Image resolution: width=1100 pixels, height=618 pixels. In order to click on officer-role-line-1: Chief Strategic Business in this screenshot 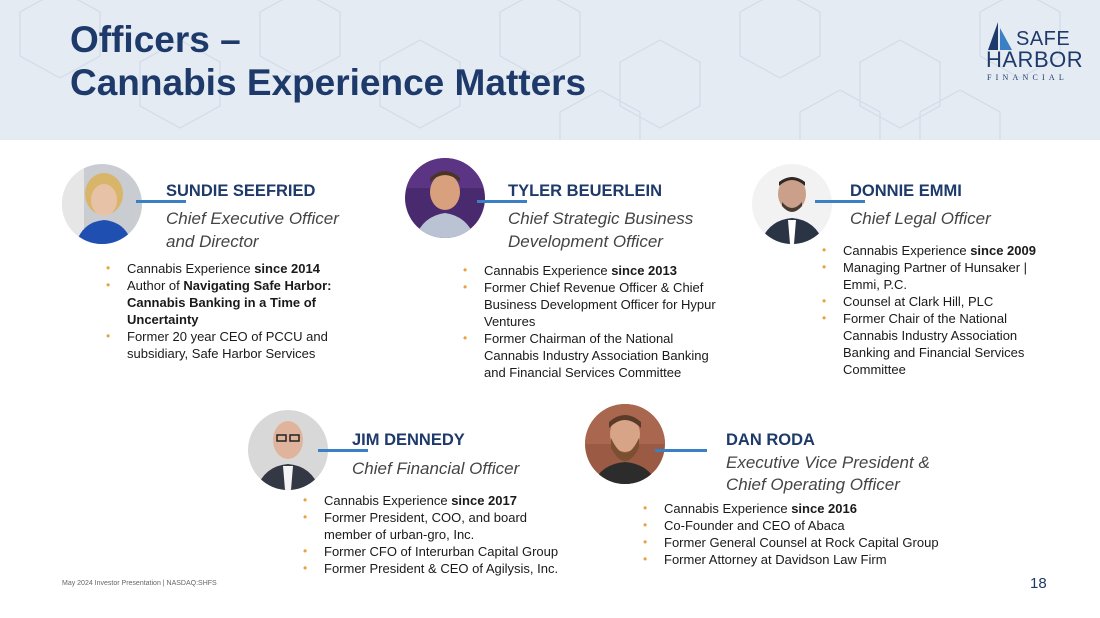, I will do `click(601, 218)`.